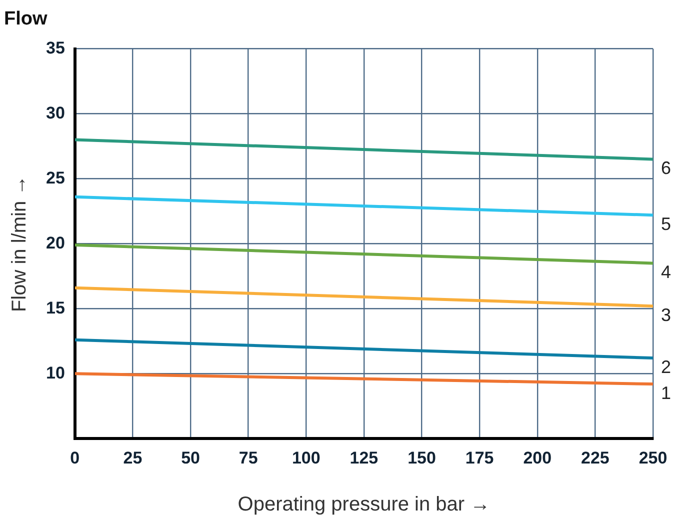 The width and height of the screenshot is (681, 525). What do you see at coordinates (26, 19) in the screenshot?
I see `chart-title: Flow` at bounding box center [26, 19].